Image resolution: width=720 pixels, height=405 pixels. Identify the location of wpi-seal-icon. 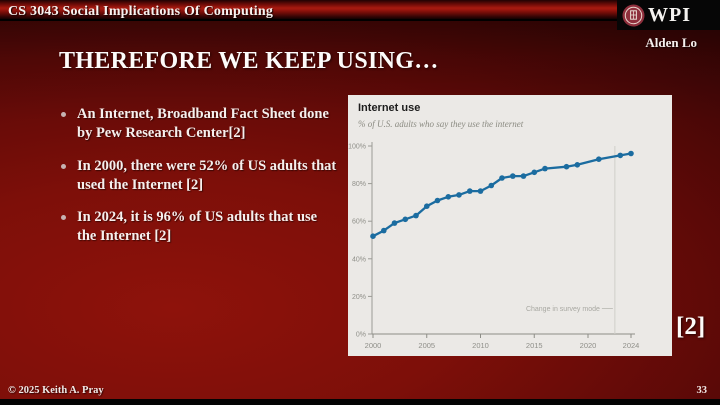
(633, 15).